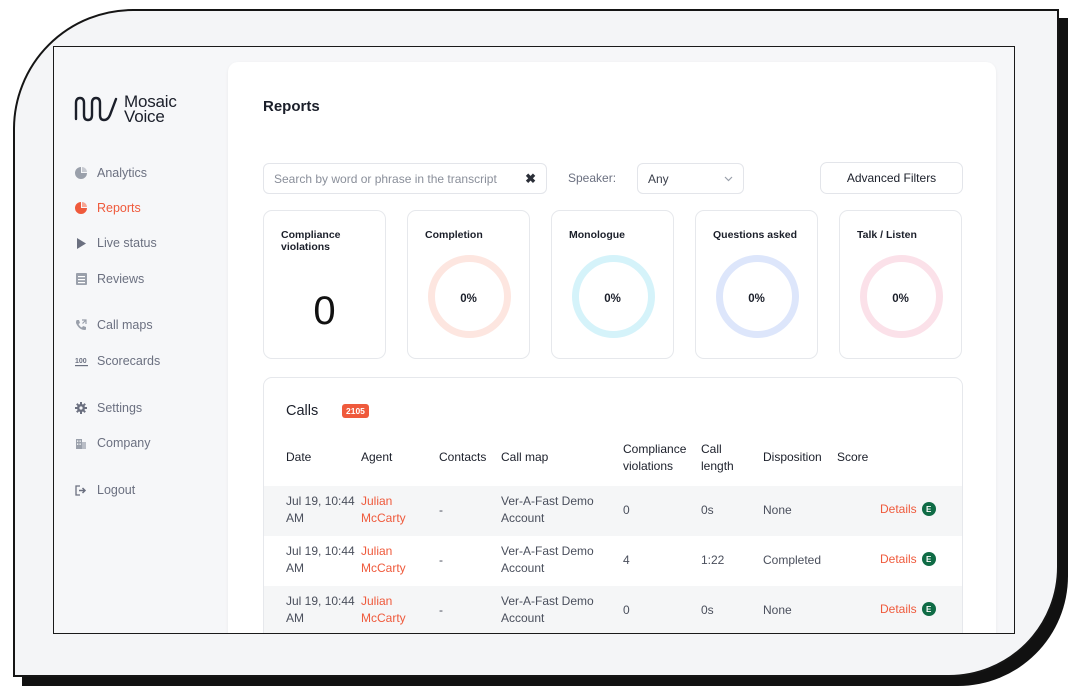  I want to click on speaker-select: Any, so click(690, 178).